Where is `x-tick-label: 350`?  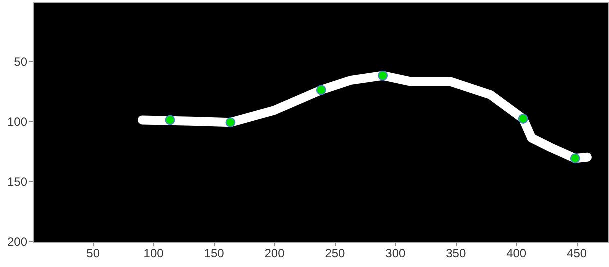 x-tick-label: 350 is located at coordinates (456, 253).